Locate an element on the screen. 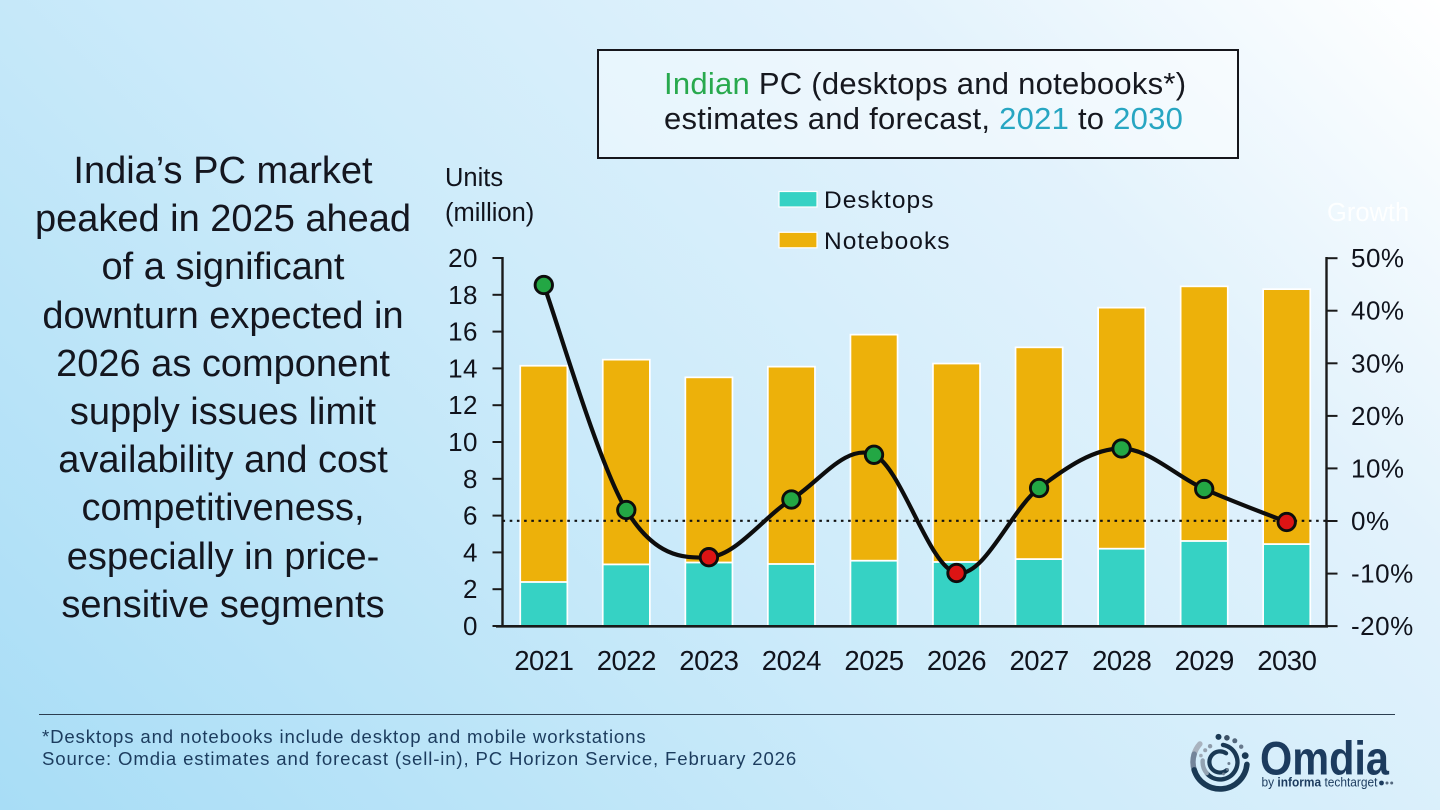  svg-text: (million) is located at coordinates (489, 213).